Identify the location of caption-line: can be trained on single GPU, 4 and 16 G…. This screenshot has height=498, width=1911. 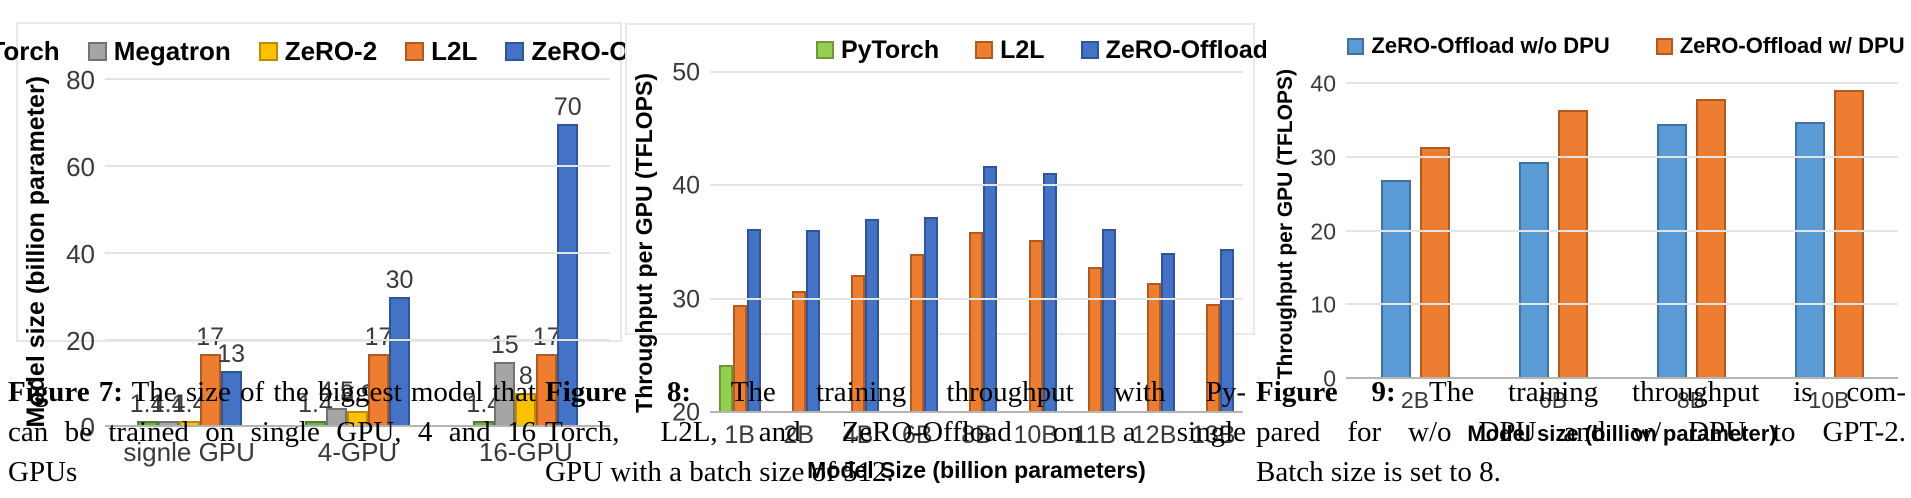
(272, 452).